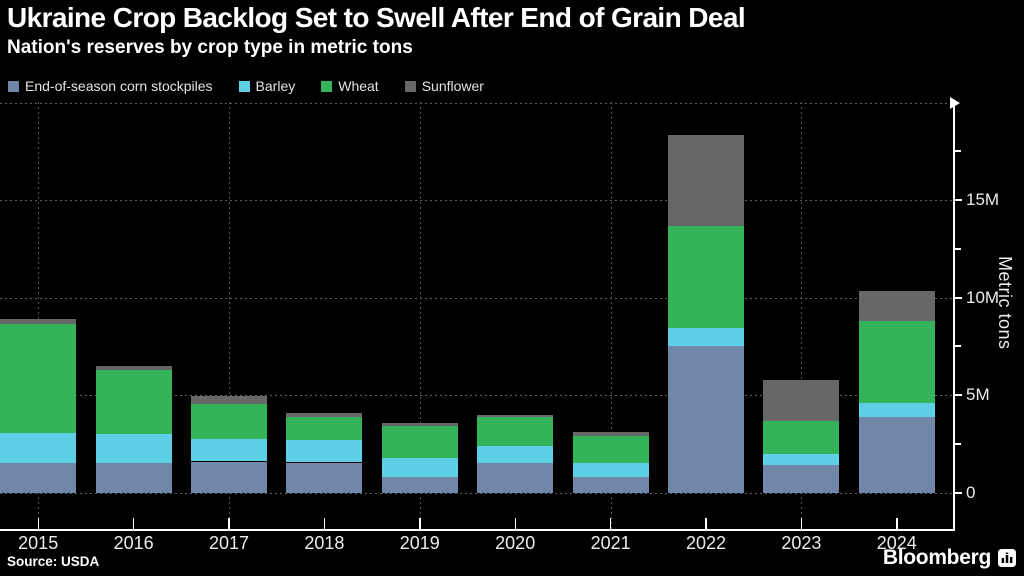 This screenshot has height=576, width=1024. Describe the element at coordinates (706, 277) in the screenshot. I see `bar-segment-wheat-2022` at that location.